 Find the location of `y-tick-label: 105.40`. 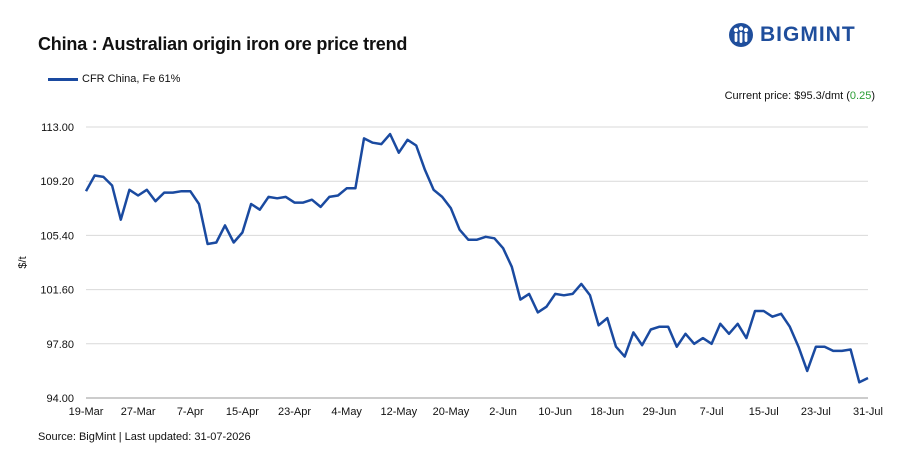

y-tick-label: 105.40 is located at coordinates (57, 236).